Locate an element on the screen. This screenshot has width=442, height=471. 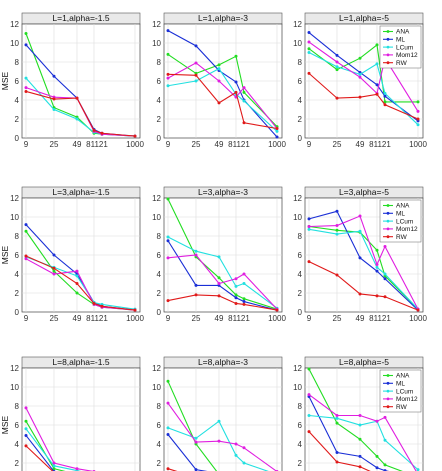
panel-title: L=8,alpha=-5 is located at coordinates (364, 362).